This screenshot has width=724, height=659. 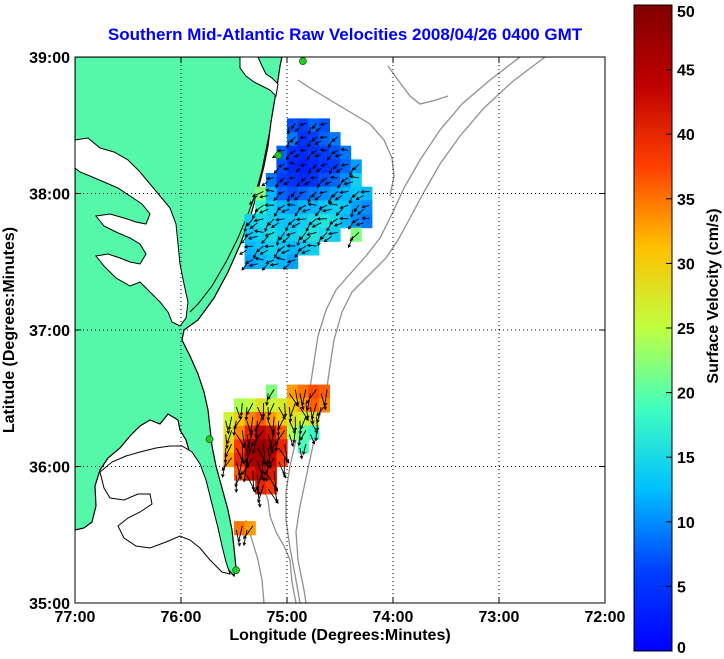 I want to click on radar-stations, so click(x=256, y=316).